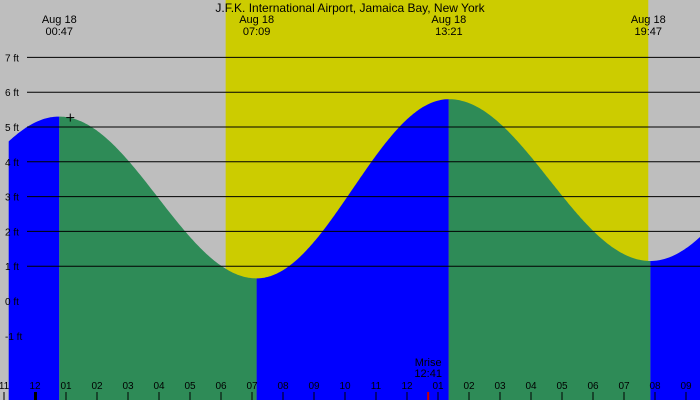 This screenshot has width=700, height=400. What do you see at coordinates (12, 58) in the screenshot?
I see `y-tick-label: 7 ft` at bounding box center [12, 58].